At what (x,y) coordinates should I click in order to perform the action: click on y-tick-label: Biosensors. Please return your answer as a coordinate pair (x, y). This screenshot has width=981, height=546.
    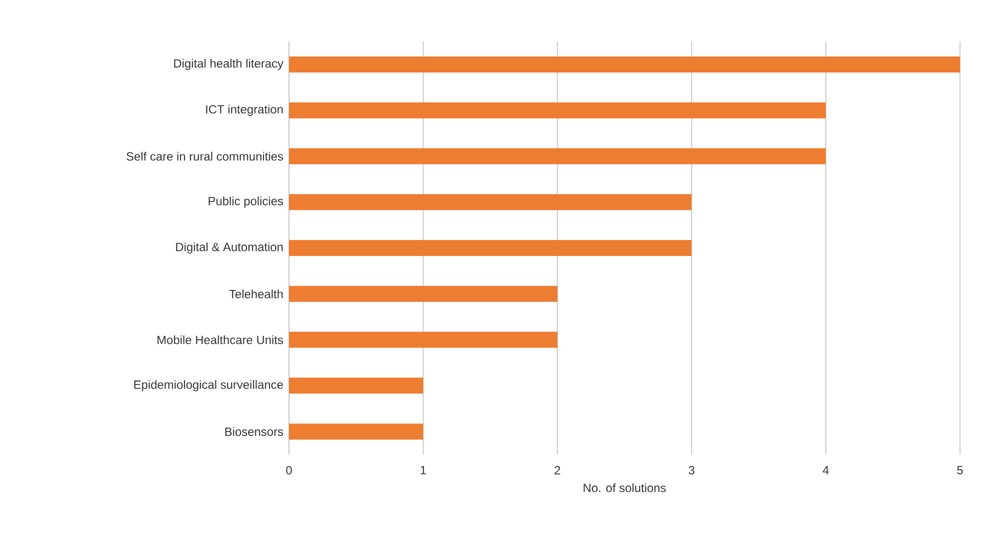
    Looking at the image, I should click on (254, 431).